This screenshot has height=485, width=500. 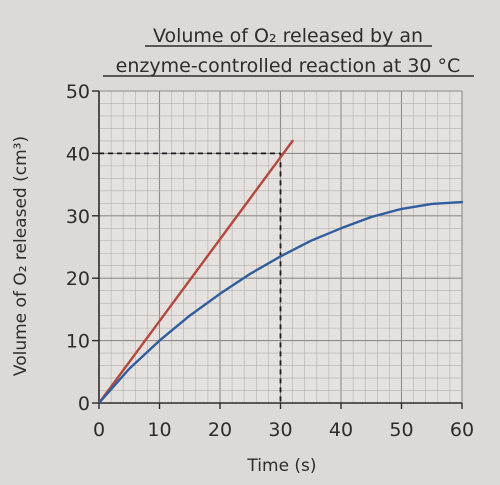 What do you see at coordinates (78, 342) in the screenshot?
I see `y-tick-label: 10` at bounding box center [78, 342].